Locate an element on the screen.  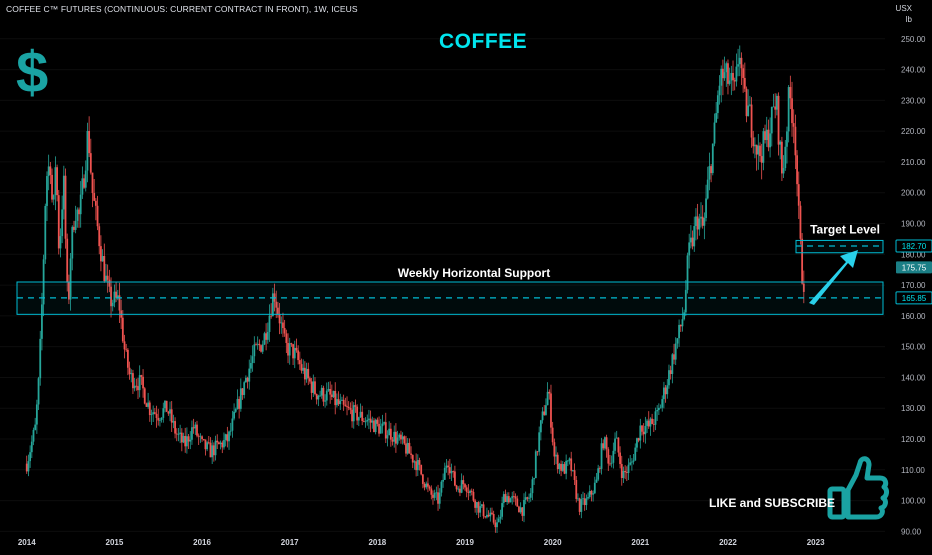
y-tick-label: 170.00 is located at coordinates (913, 285).